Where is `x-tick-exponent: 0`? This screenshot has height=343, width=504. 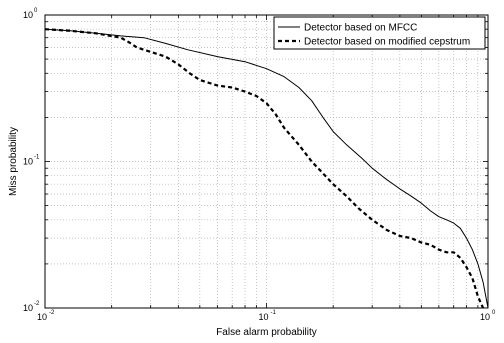
x-tick-exponent: 0 is located at coordinates (494, 313).